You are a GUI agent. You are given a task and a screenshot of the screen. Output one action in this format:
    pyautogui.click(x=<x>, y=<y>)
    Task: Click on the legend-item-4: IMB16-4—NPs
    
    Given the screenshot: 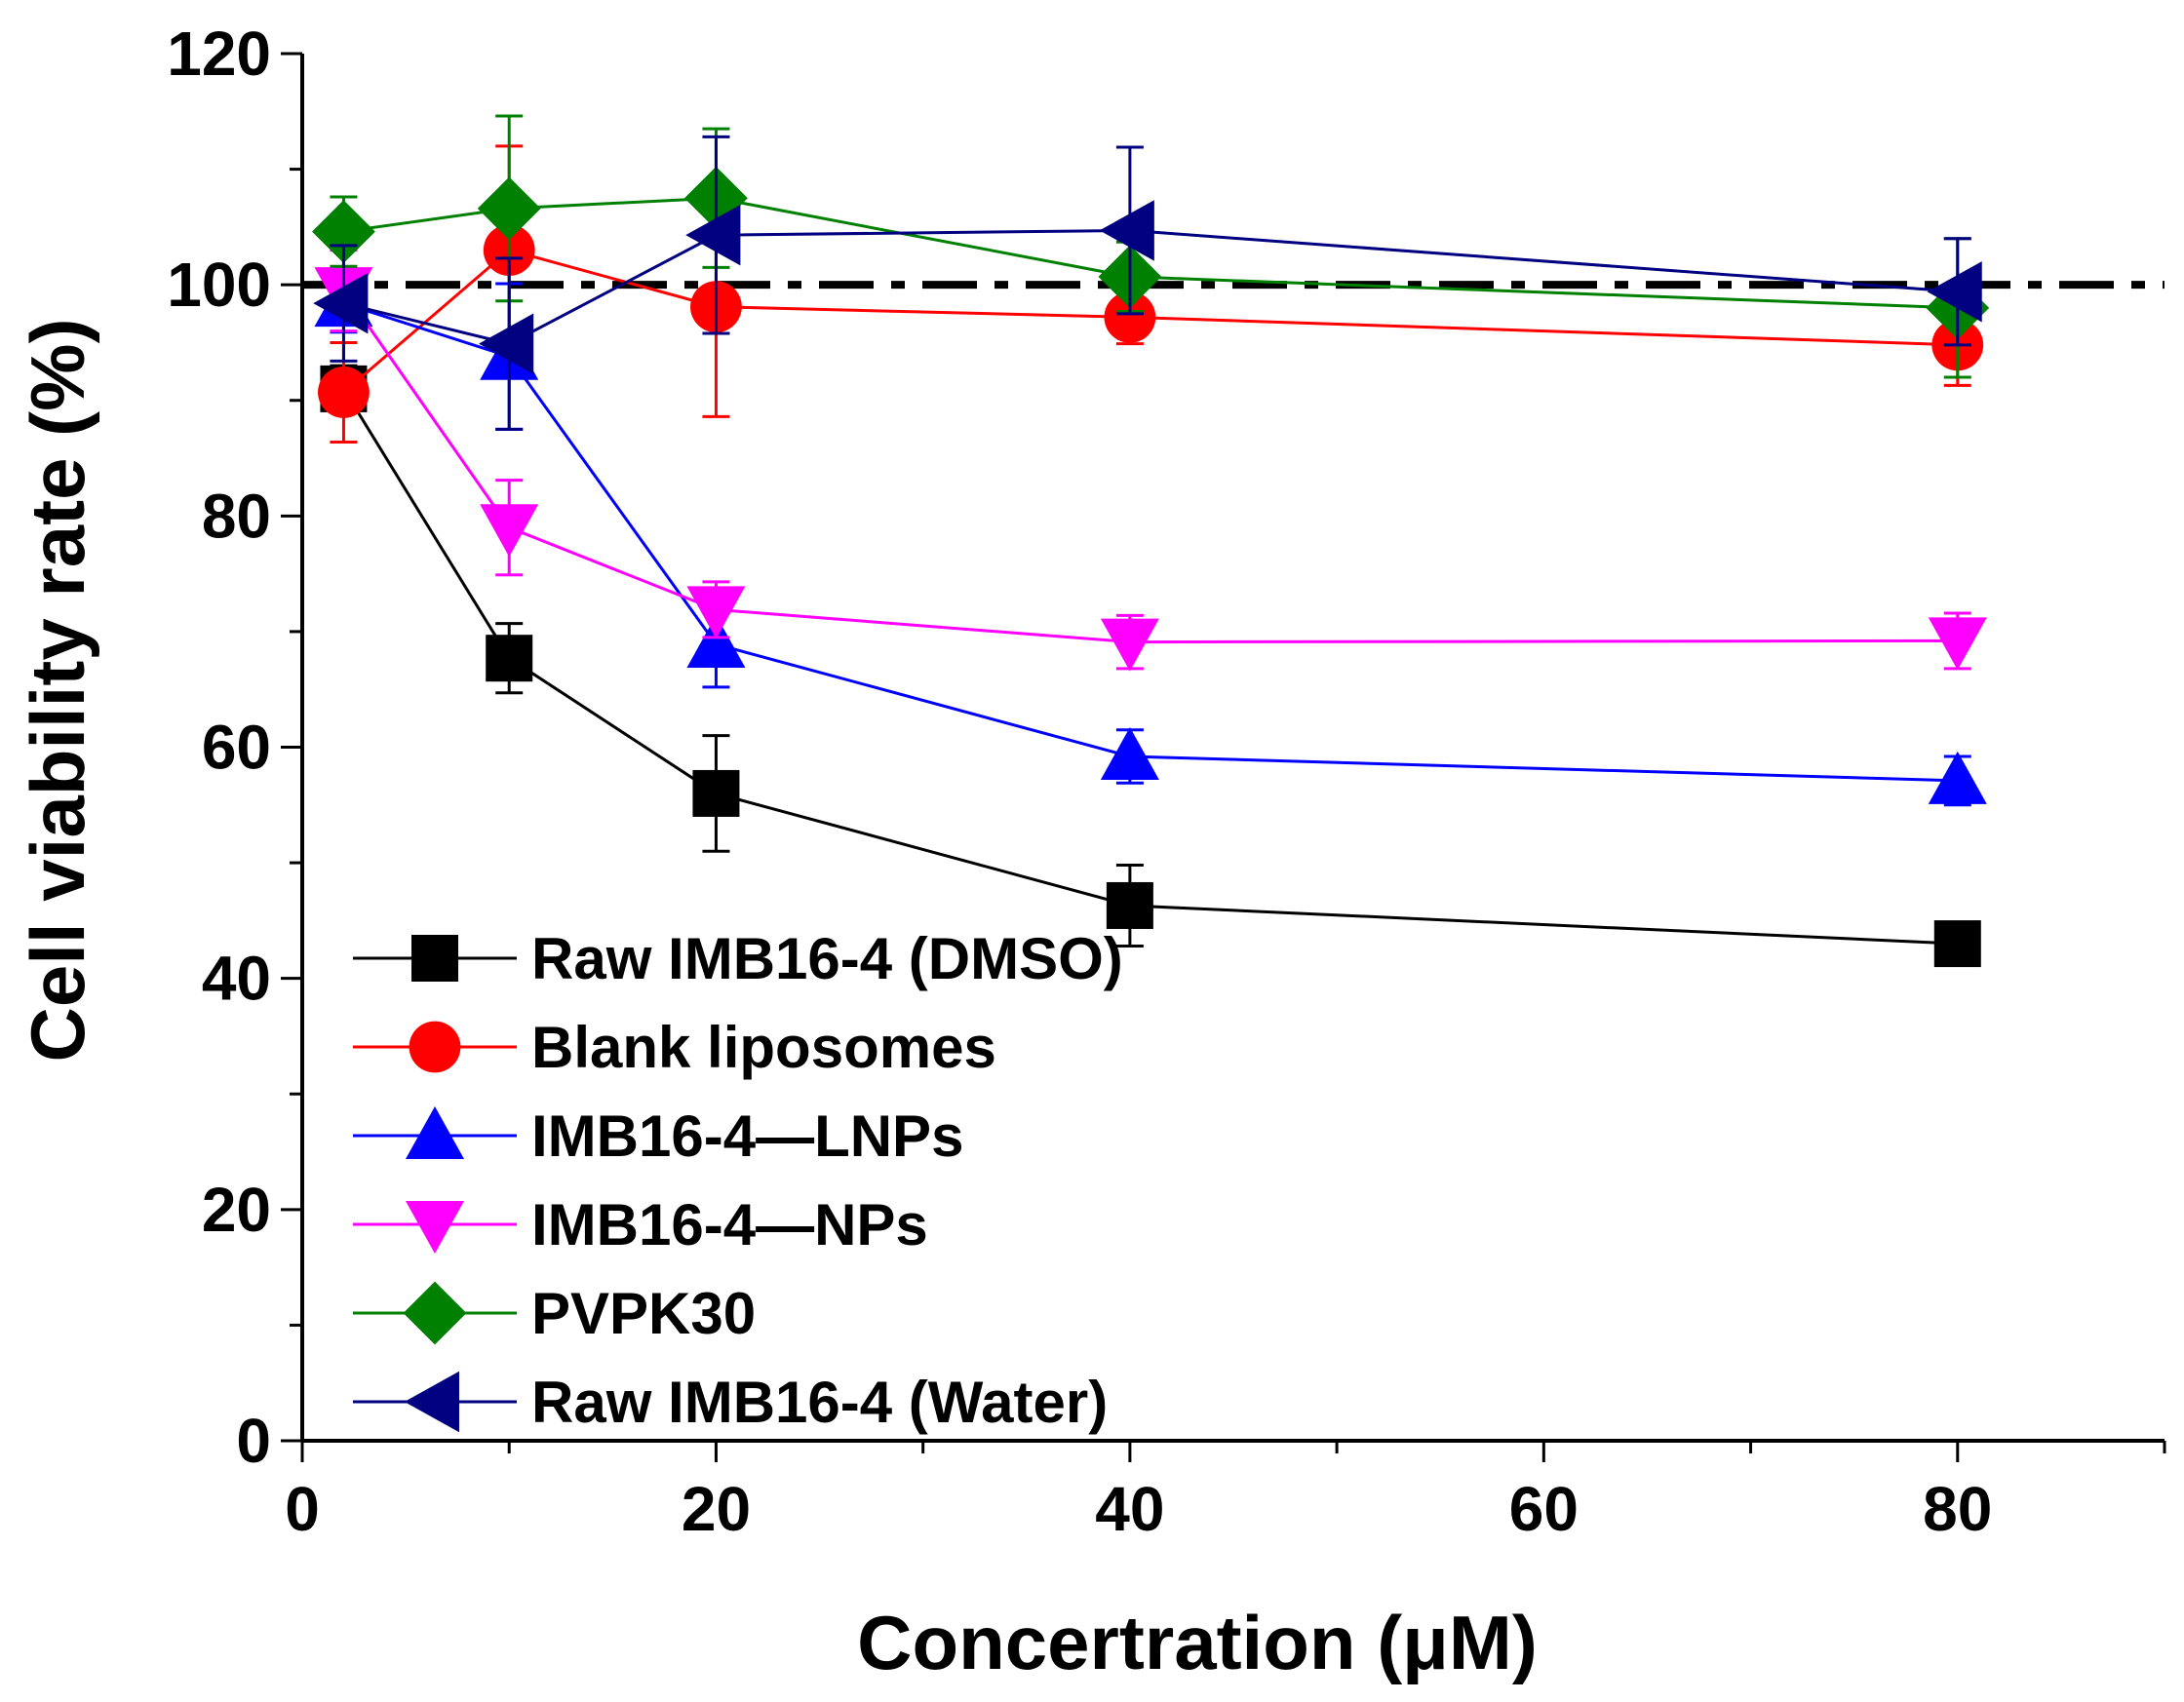 What is the action you would take?
    pyautogui.click(x=640, y=1225)
    